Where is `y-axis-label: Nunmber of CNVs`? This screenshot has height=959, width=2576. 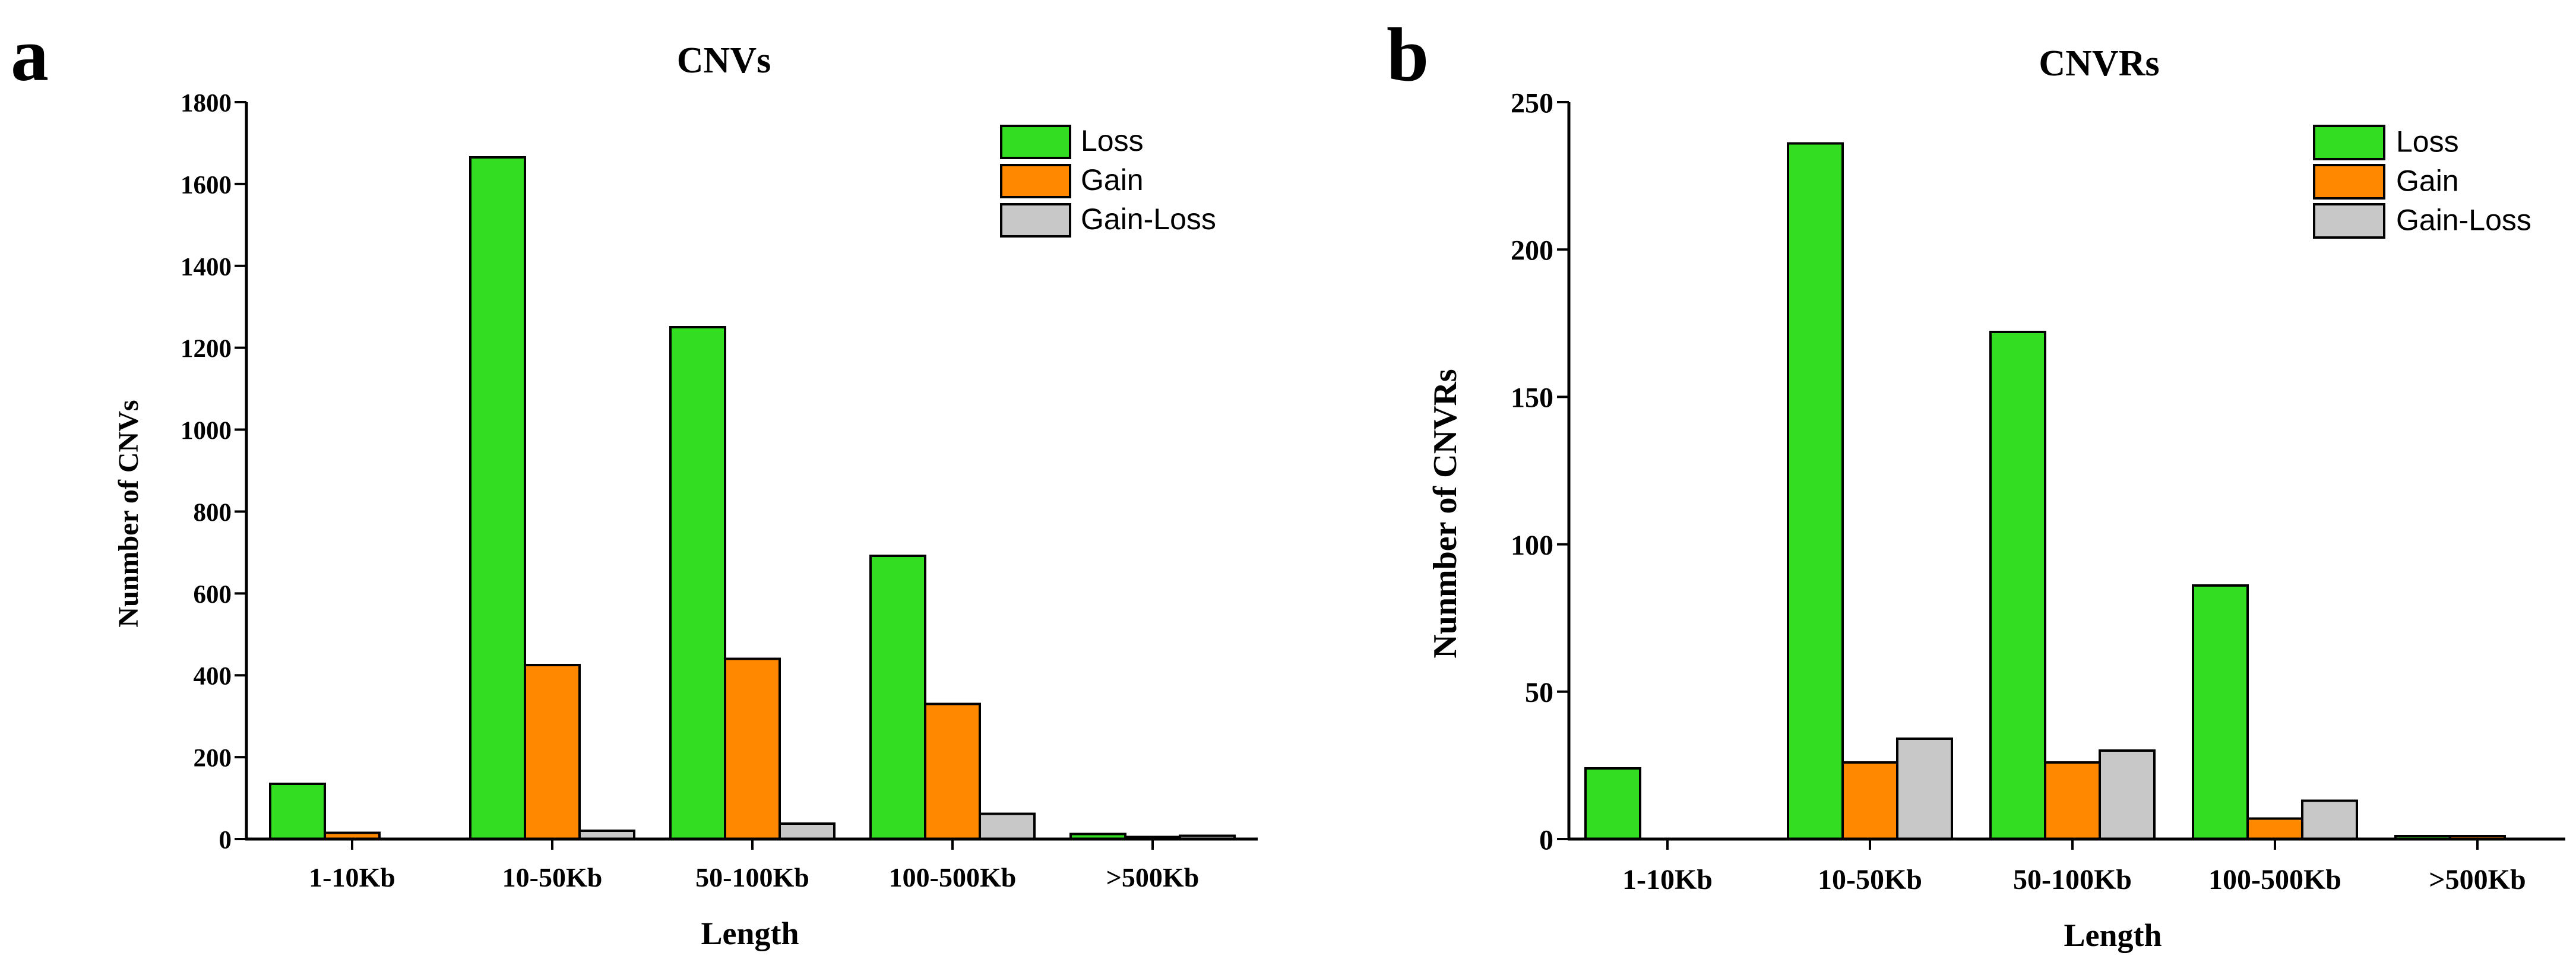
y-axis-label: Nunmber of CNVs is located at coordinates (128, 513).